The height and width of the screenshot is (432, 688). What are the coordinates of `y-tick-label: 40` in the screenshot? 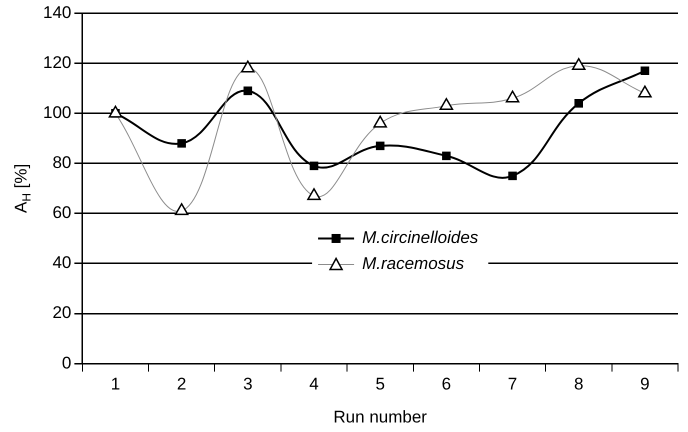 It's located at (62, 262).